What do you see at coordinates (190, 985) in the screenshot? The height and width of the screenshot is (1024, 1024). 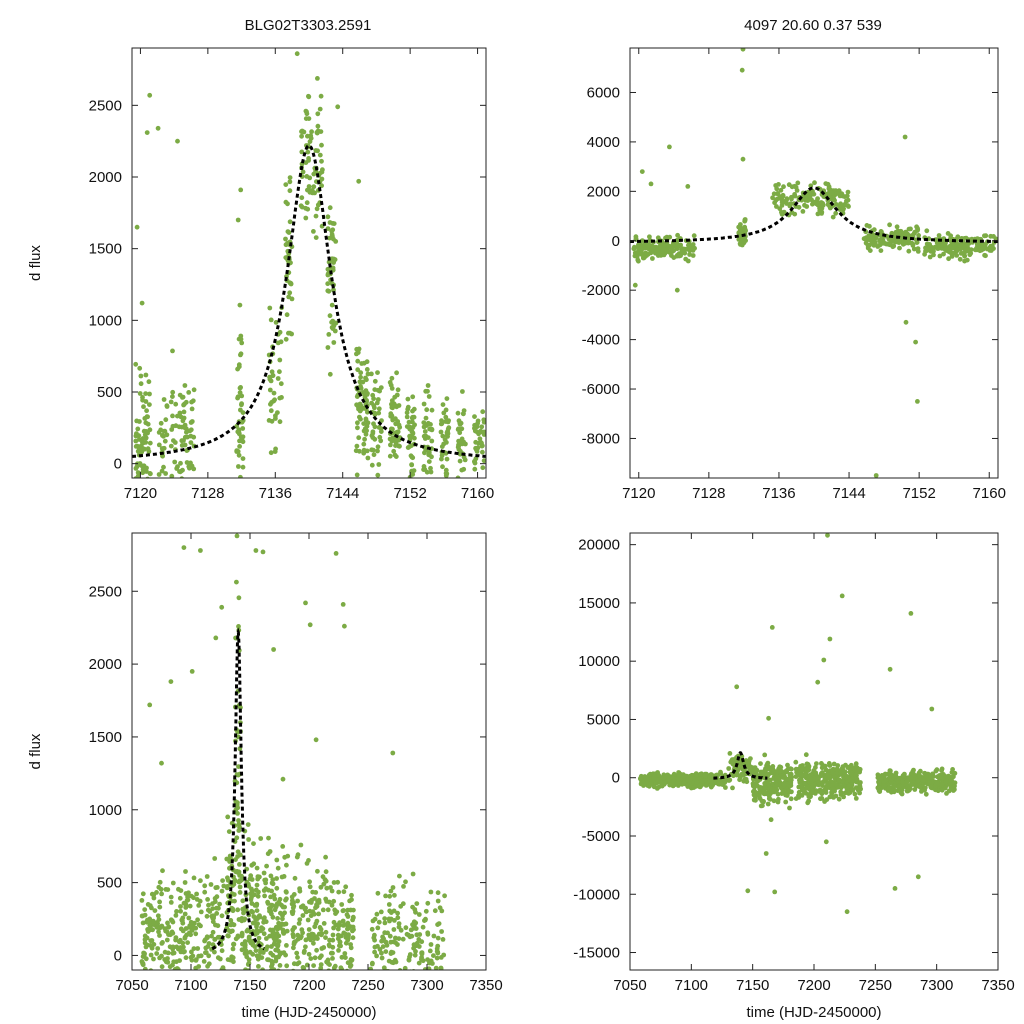 I see `x-tick-label: 7100` at bounding box center [190, 985].